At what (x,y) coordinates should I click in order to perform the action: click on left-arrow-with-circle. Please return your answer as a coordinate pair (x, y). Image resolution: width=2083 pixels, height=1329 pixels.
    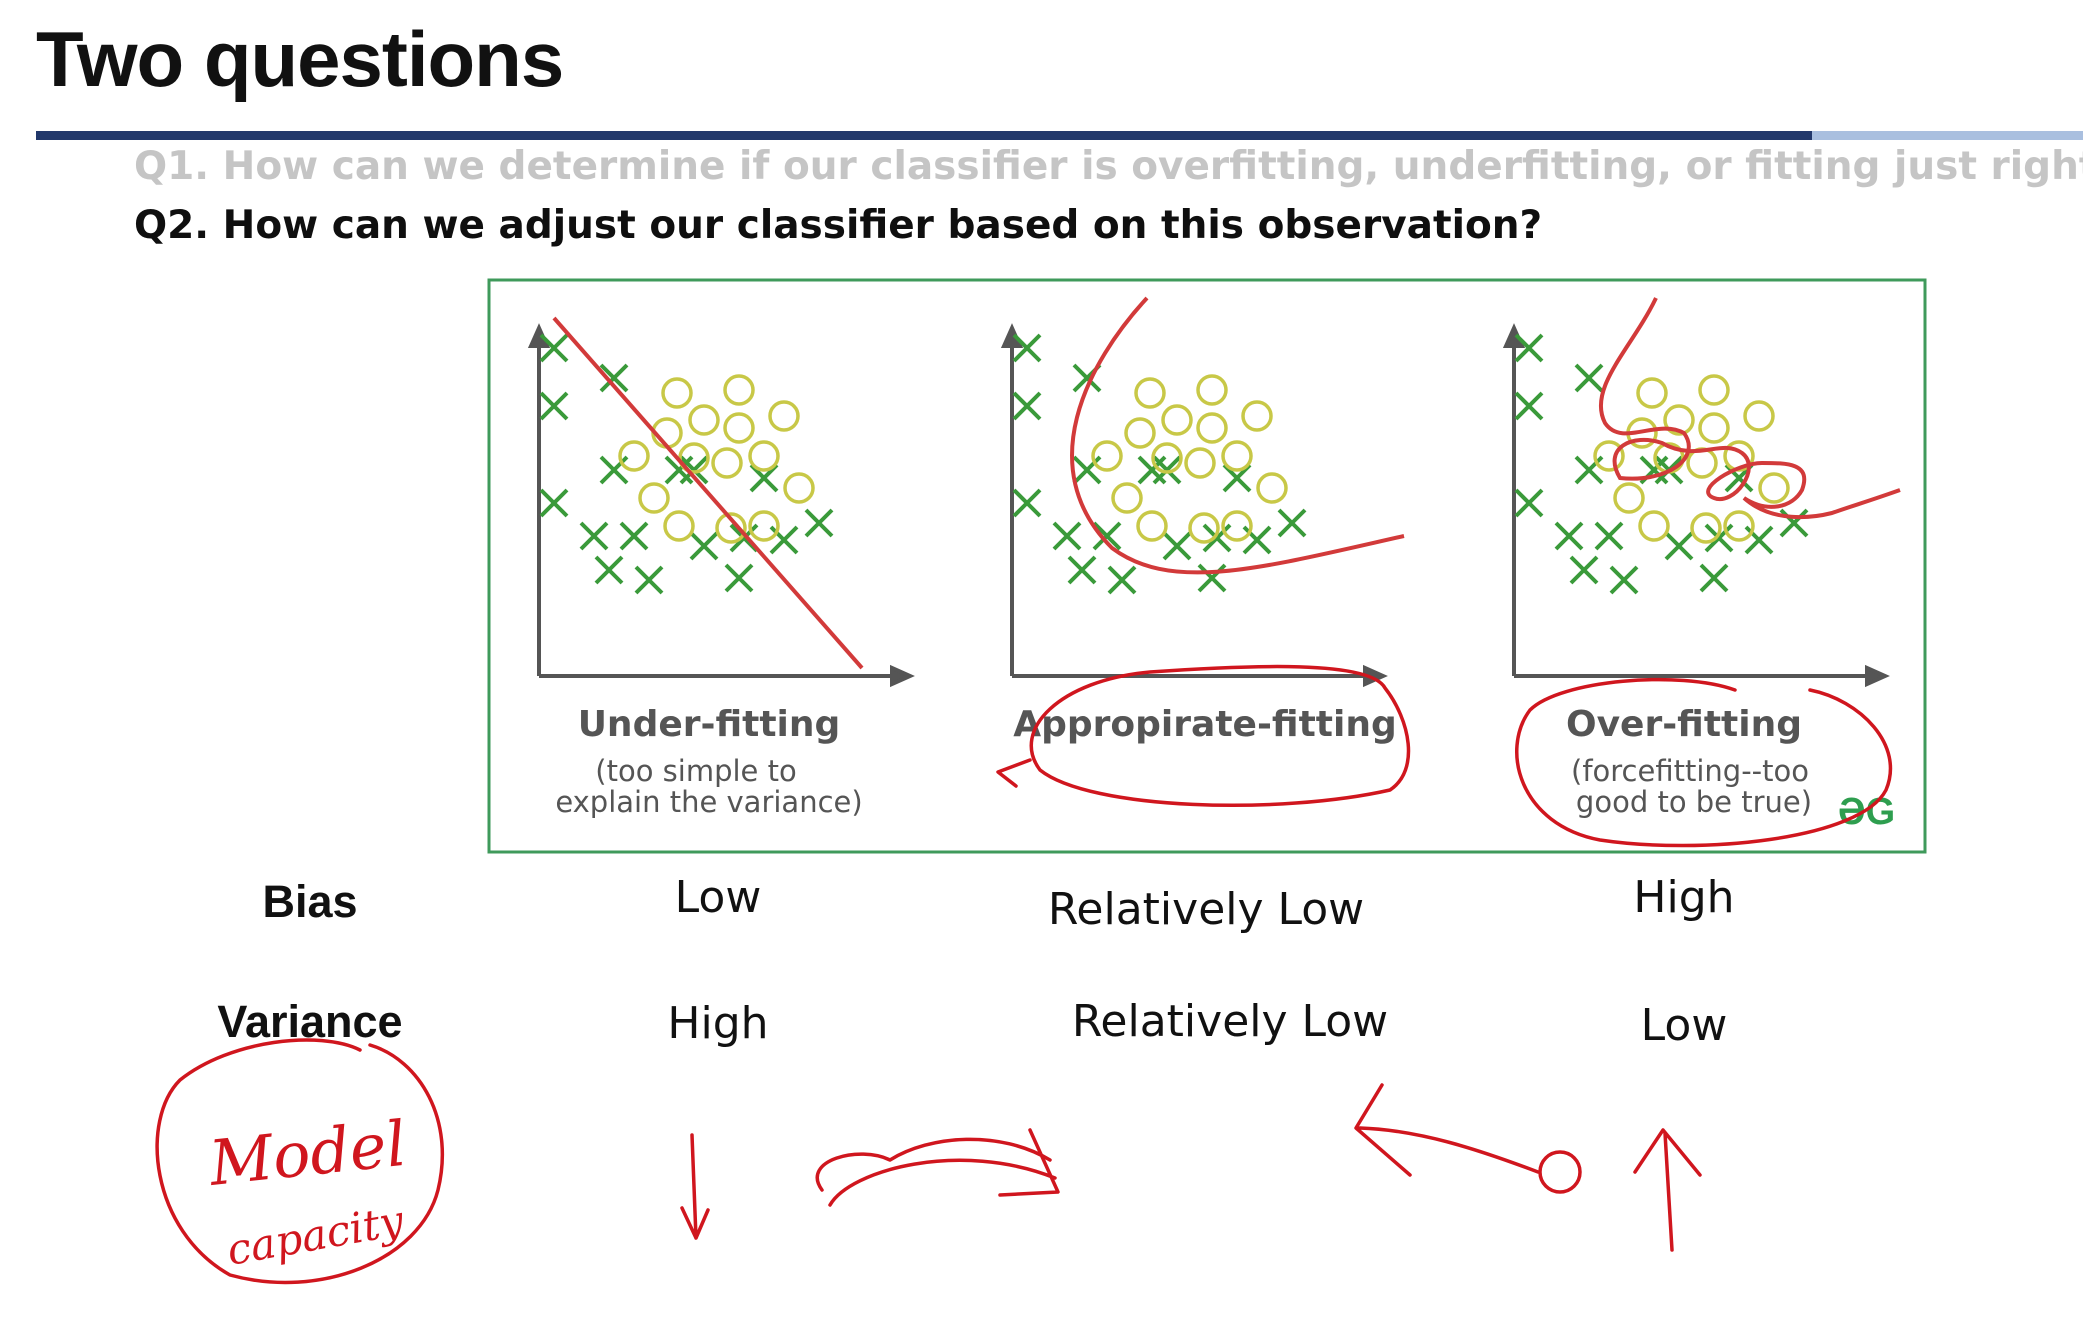
    Looking at the image, I should click on (1447, 1130).